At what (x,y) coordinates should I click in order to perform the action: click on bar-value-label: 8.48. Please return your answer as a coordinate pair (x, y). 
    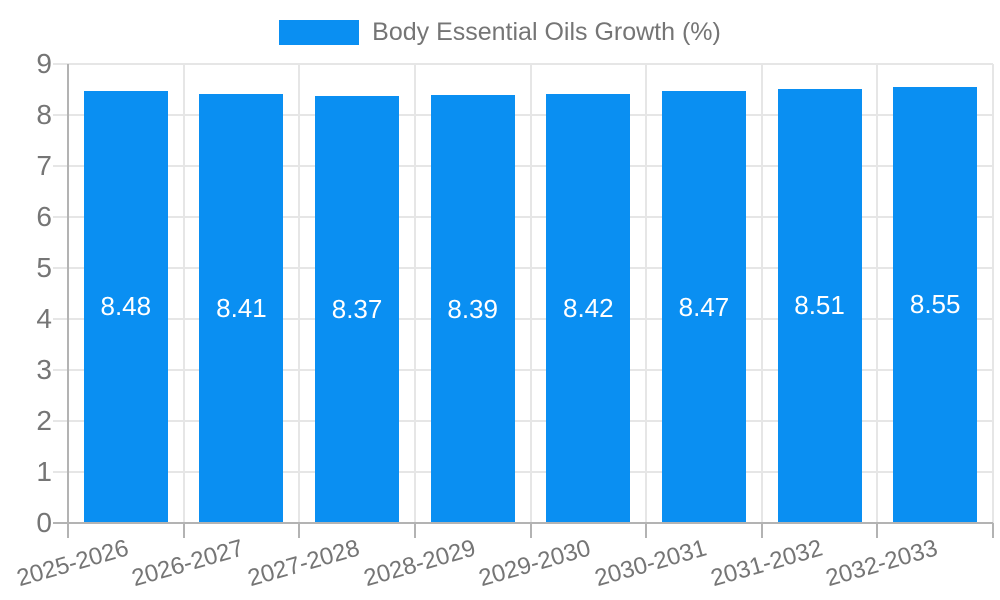
    Looking at the image, I should click on (126, 306).